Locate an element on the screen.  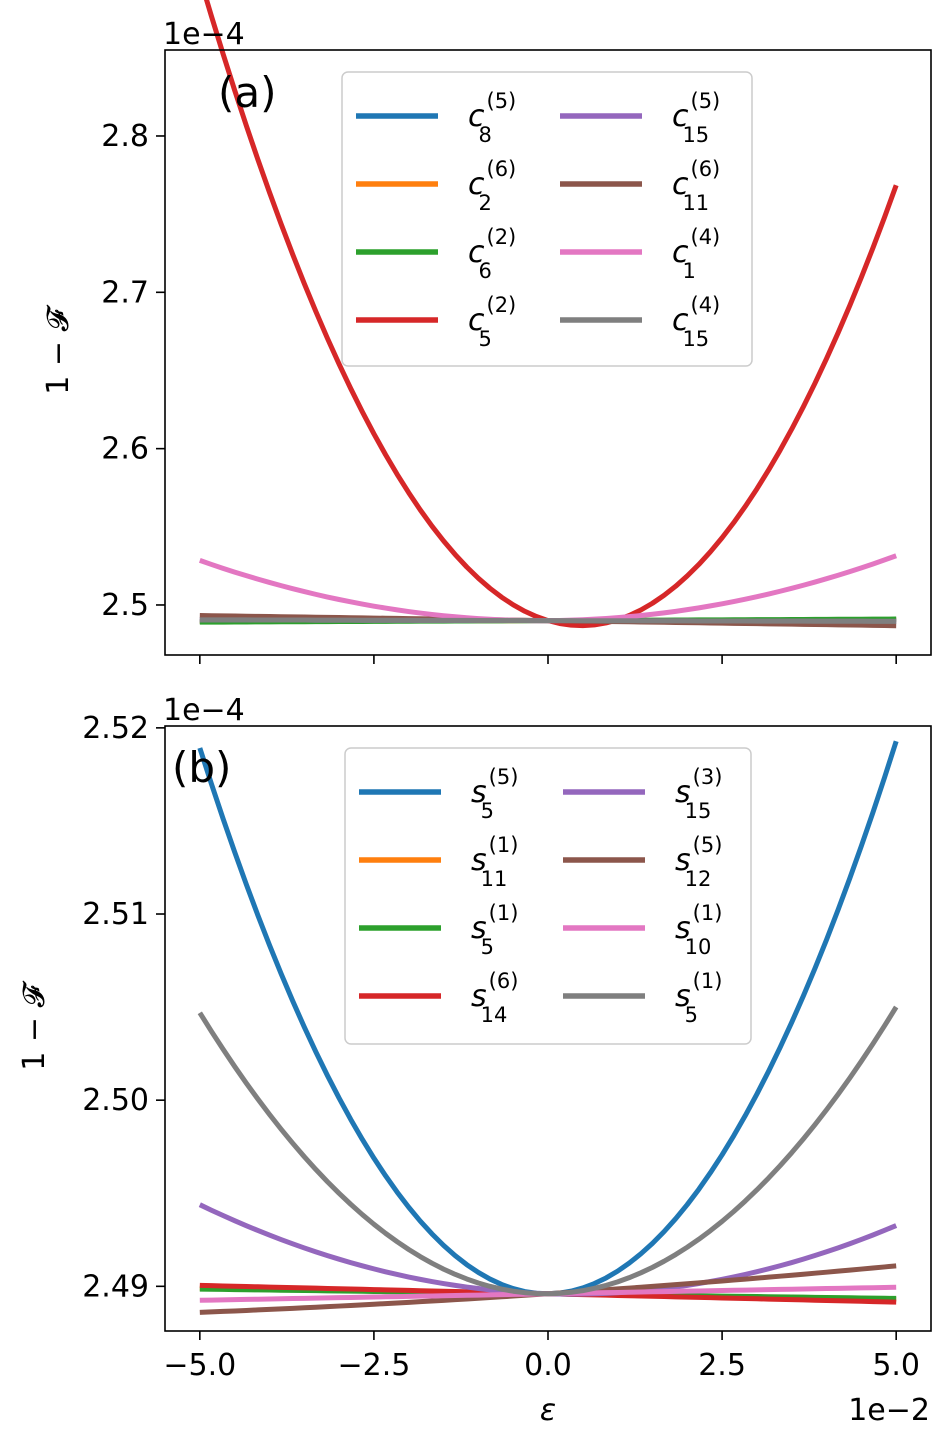
y-tick-label: 2.51 is located at coordinates (115, 914).